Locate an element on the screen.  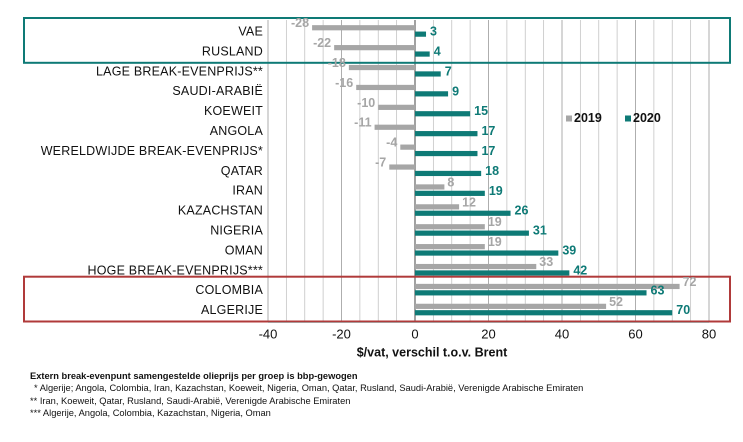
data-label-2019: -22 is located at coordinates (322, 43).